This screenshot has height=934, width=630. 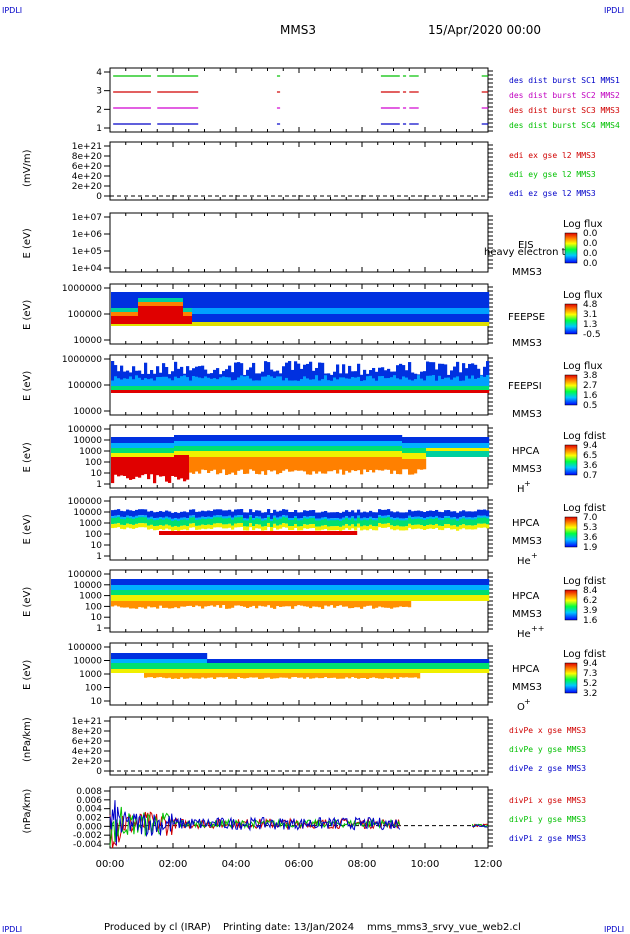 What do you see at coordinates (571, 390) in the screenshot?
I see `colorbar` at bounding box center [571, 390].